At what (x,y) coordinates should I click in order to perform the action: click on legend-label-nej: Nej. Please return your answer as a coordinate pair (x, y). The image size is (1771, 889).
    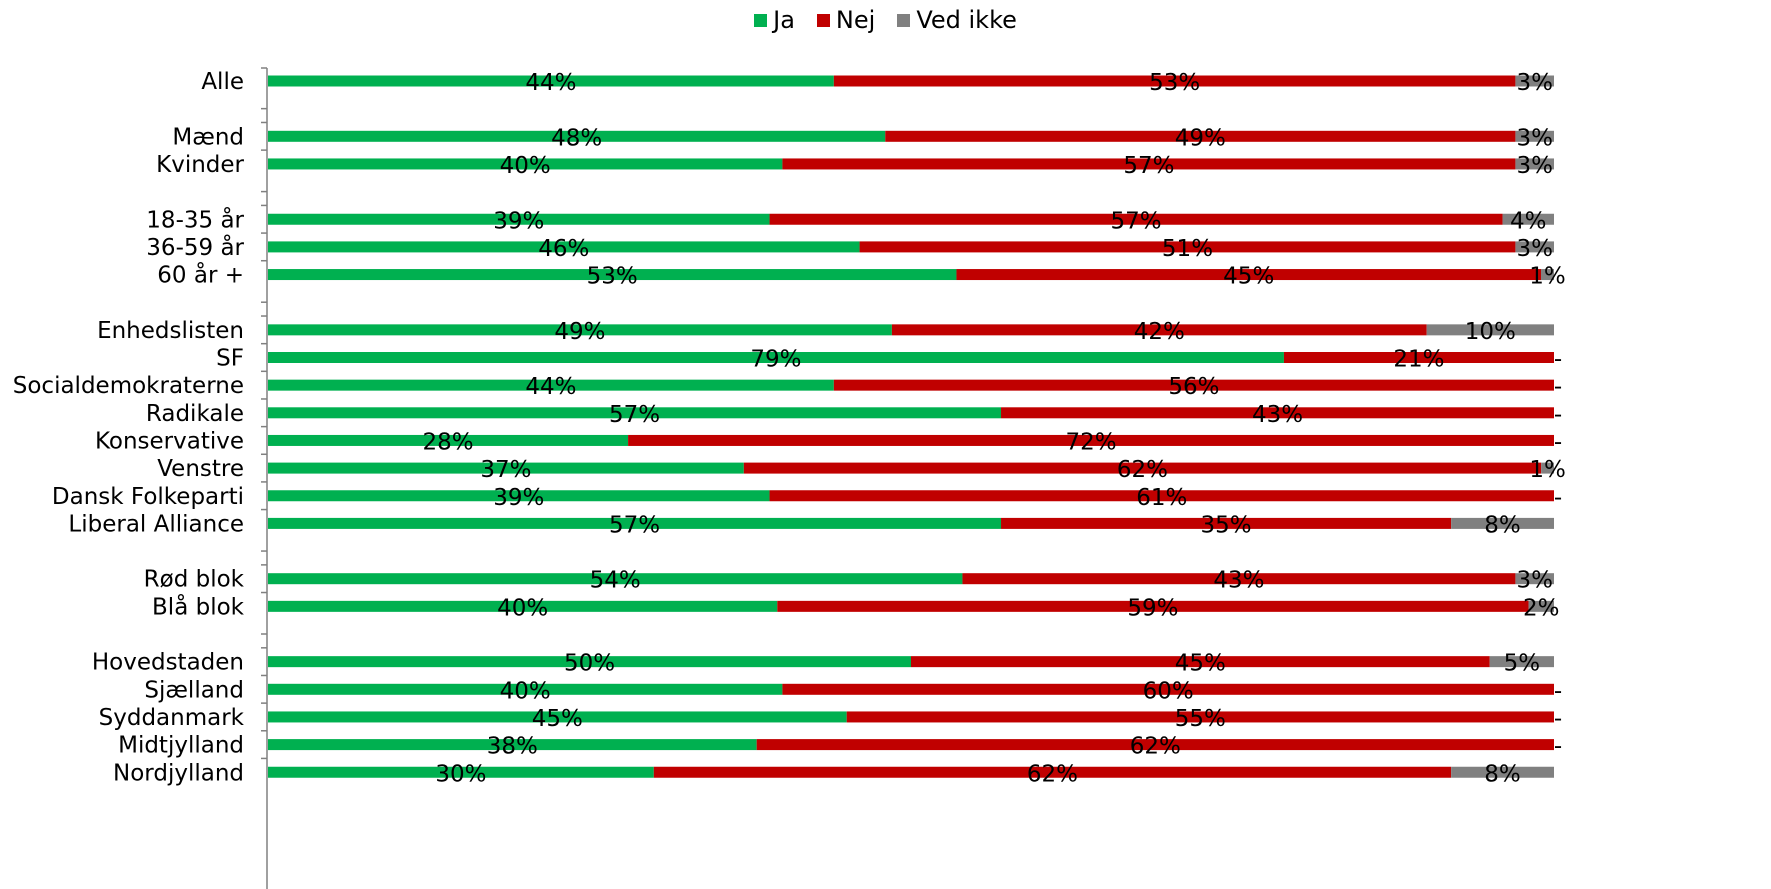
    Looking at the image, I should click on (855, 20).